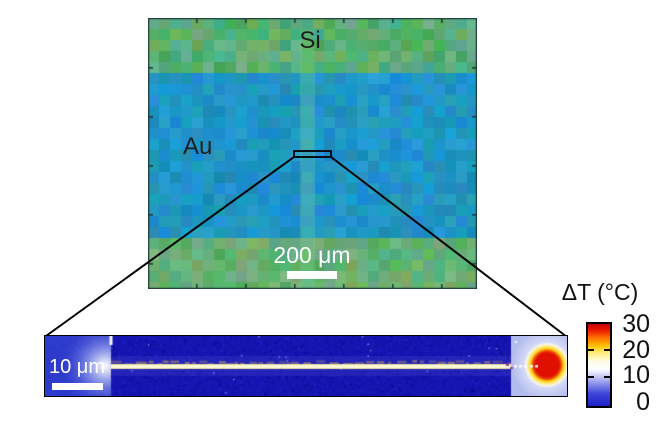  What do you see at coordinates (198, 146) in the screenshot?
I see `au-region-label: Au` at bounding box center [198, 146].